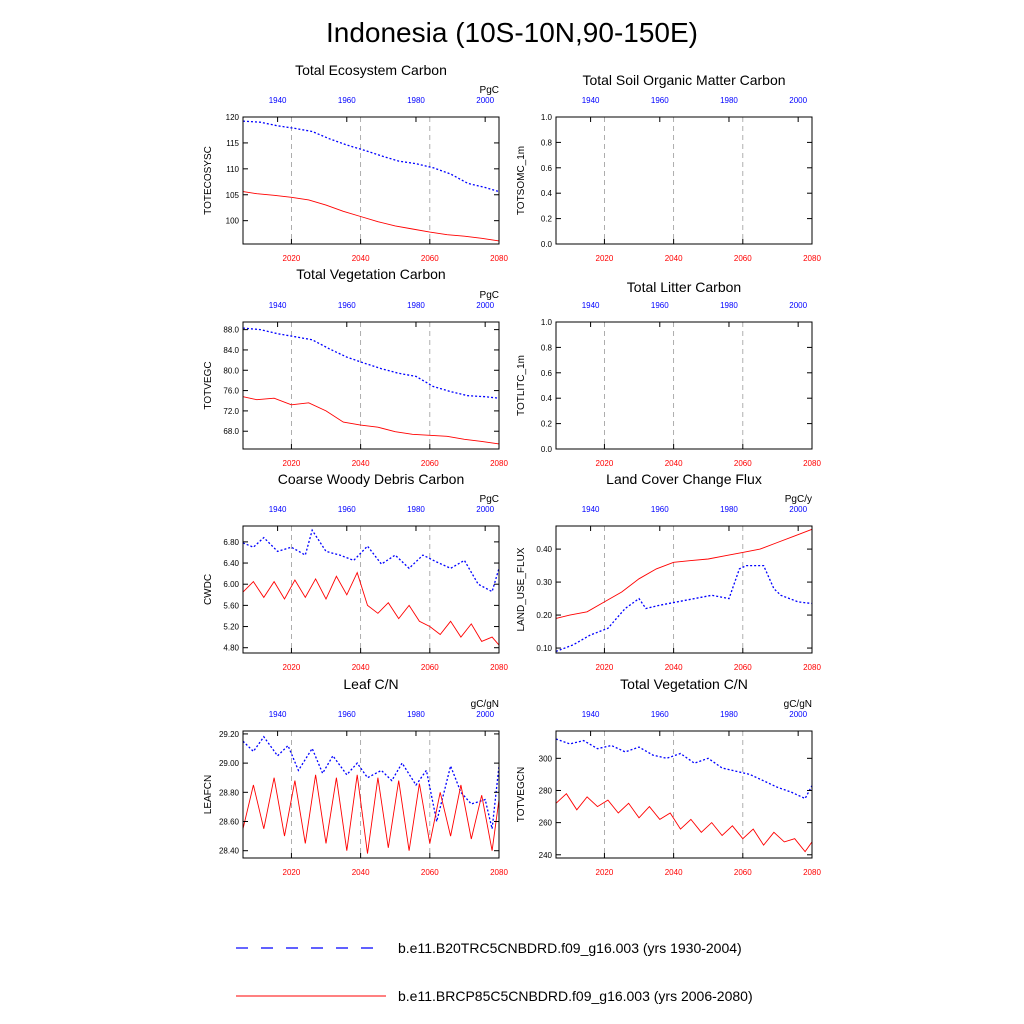 This screenshot has height=1024, width=1024. Describe the element at coordinates (544, 615) in the screenshot. I see `y-tick-label: 0.20` at that location.